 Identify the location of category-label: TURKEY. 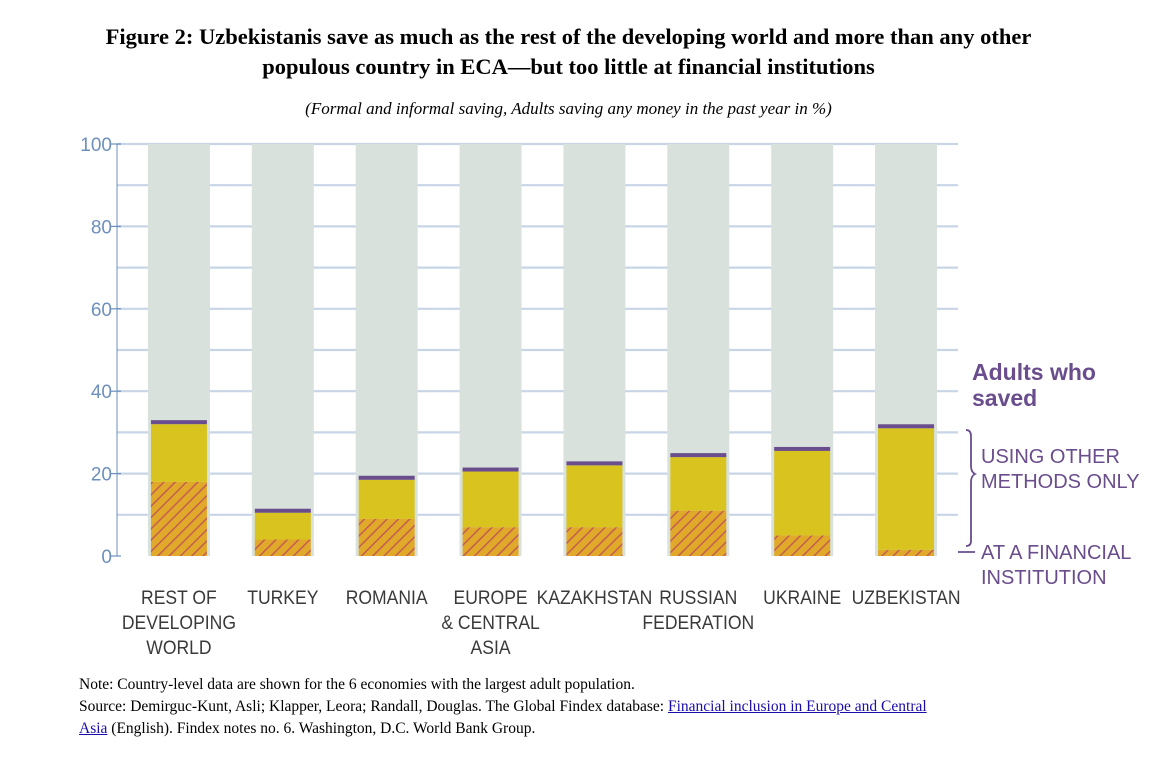
(282, 597).